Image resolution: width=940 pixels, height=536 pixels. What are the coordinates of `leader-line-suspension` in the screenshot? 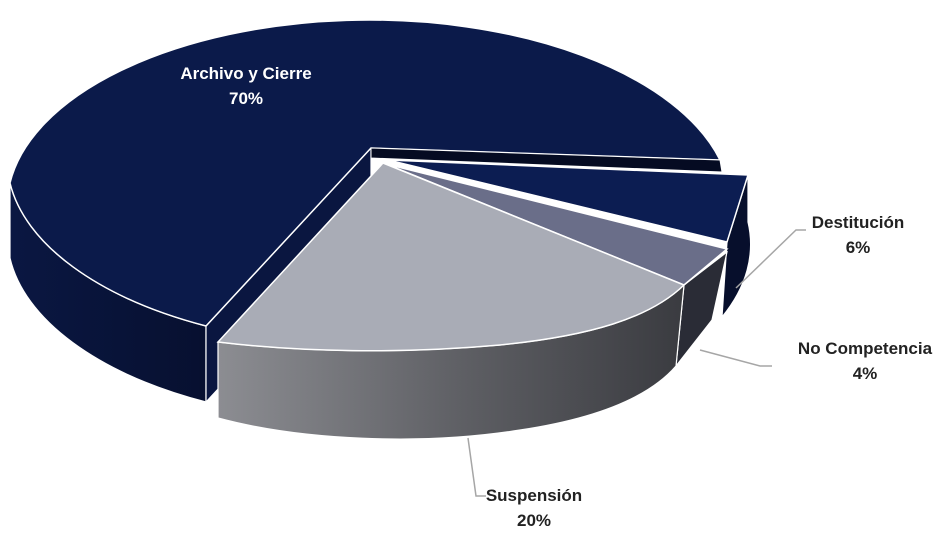 It's located at (476, 467).